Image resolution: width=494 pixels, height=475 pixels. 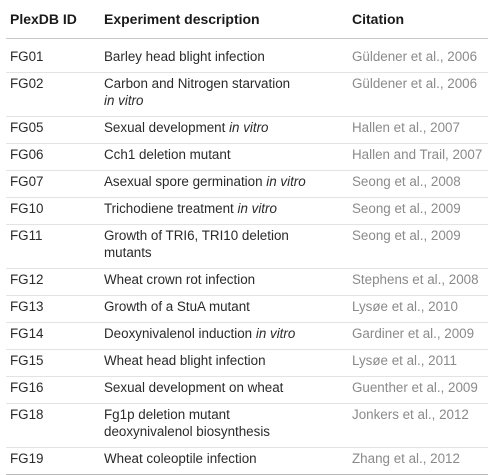 What do you see at coordinates (27, 414) in the screenshot?
I see `cell-plexdb-id: FG18` at bounding box center [27, 414].